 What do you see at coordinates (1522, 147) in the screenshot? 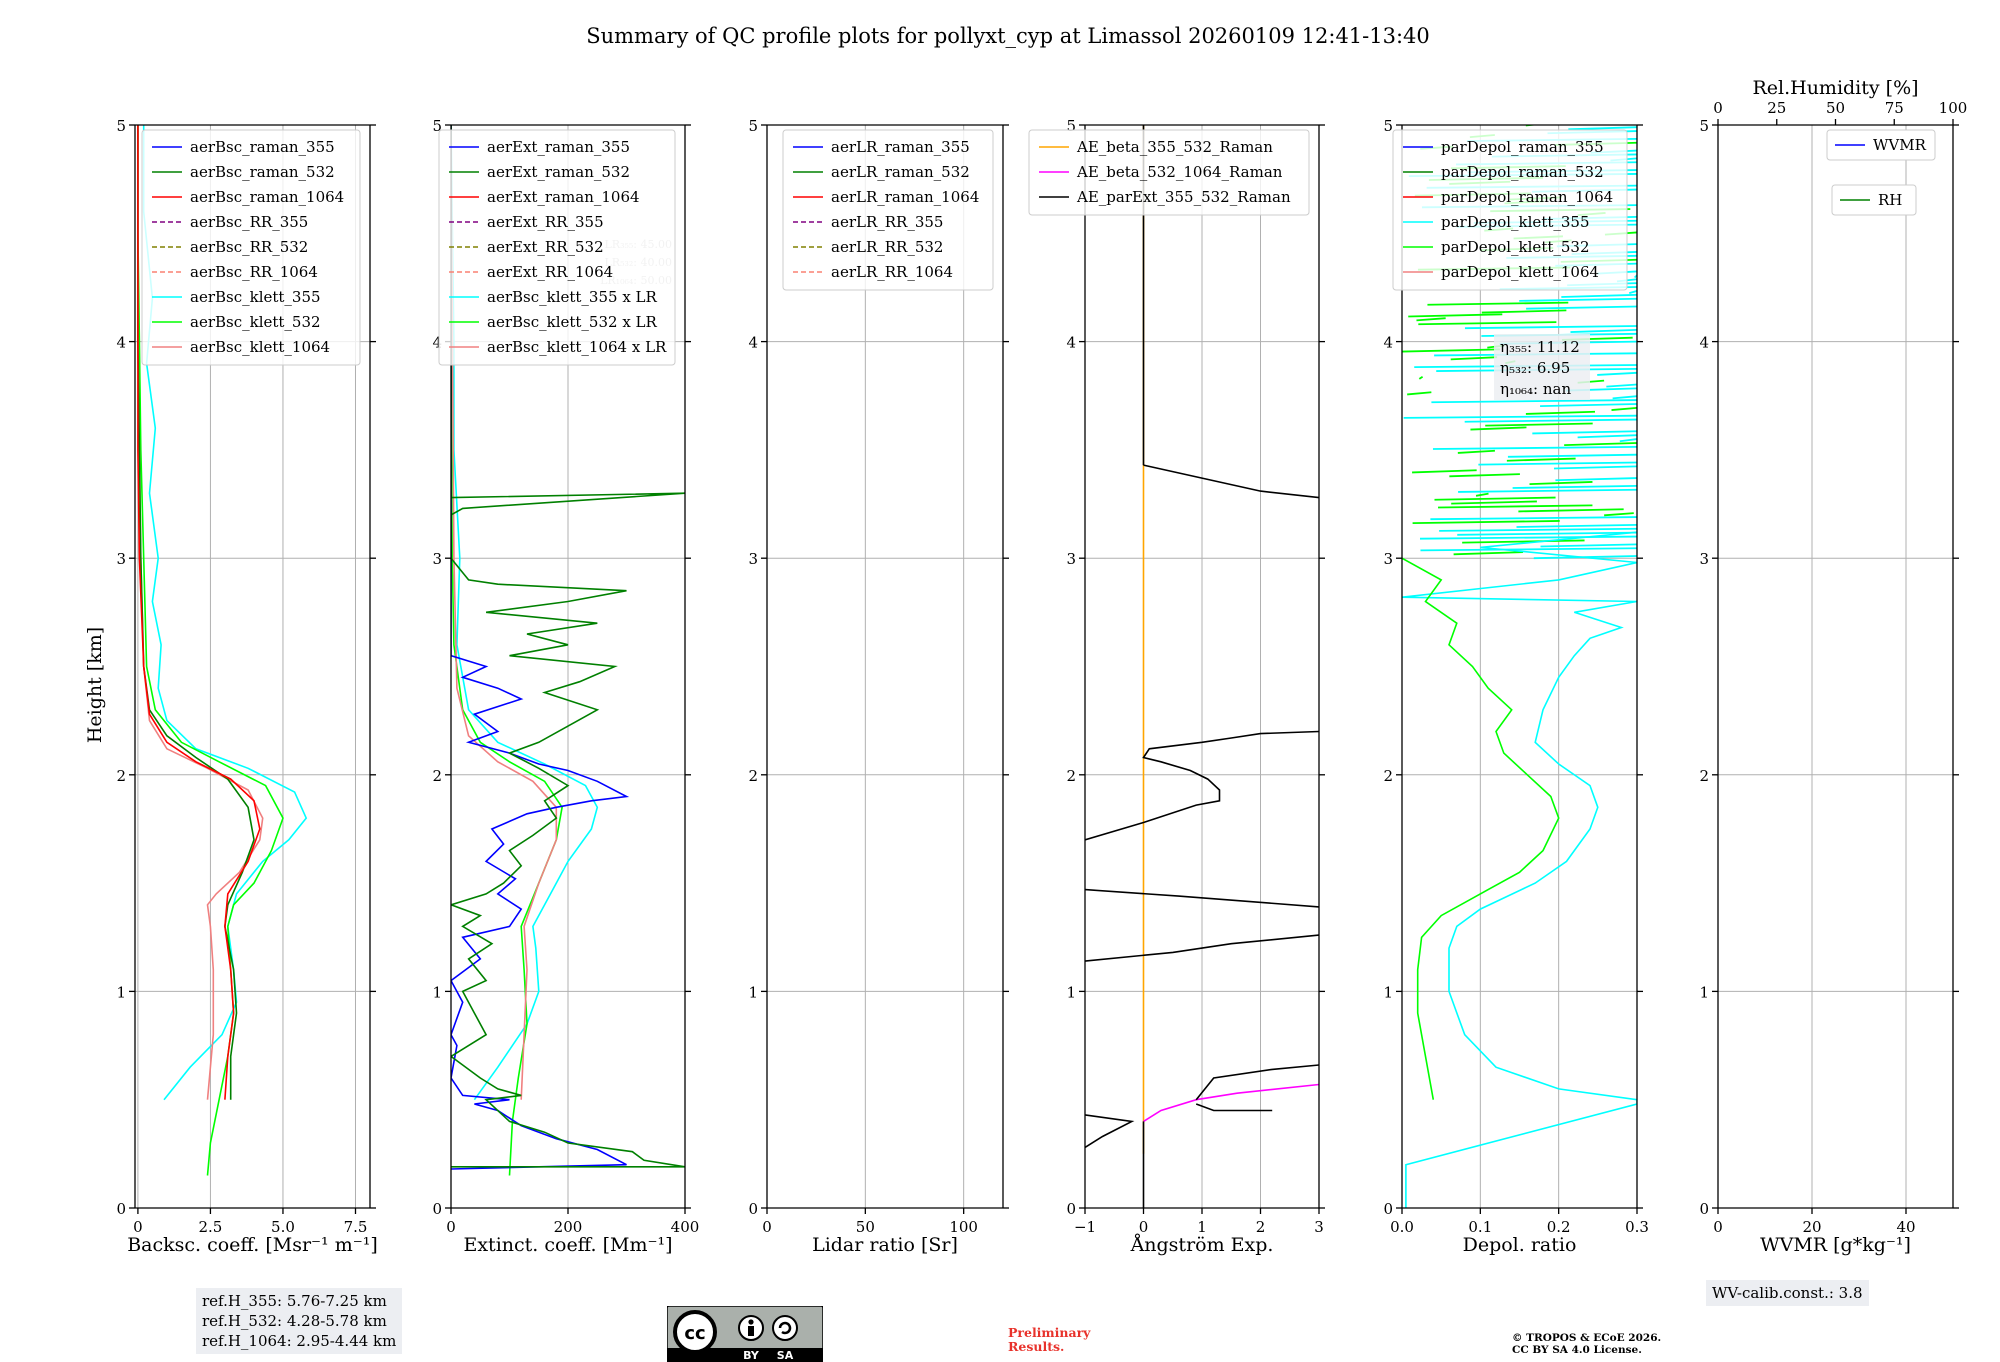
I see `legend-label: parDepol_raman_355` at bounding box center [1522, 147].